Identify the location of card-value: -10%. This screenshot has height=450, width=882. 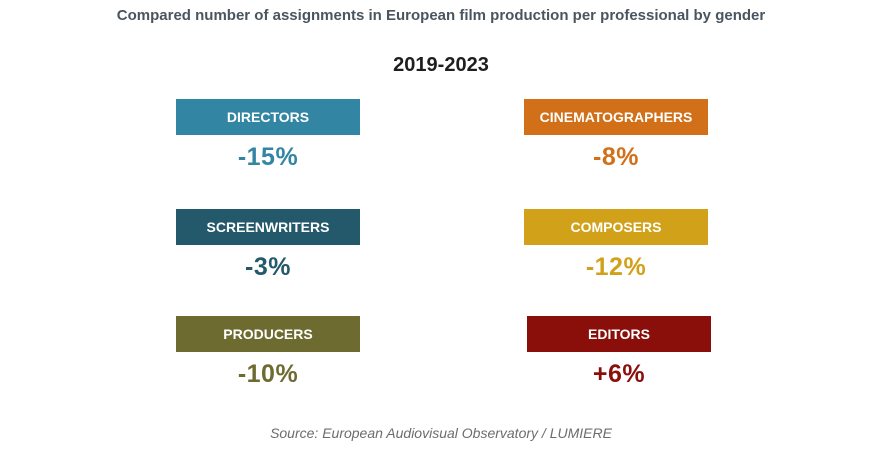
(268, 374).